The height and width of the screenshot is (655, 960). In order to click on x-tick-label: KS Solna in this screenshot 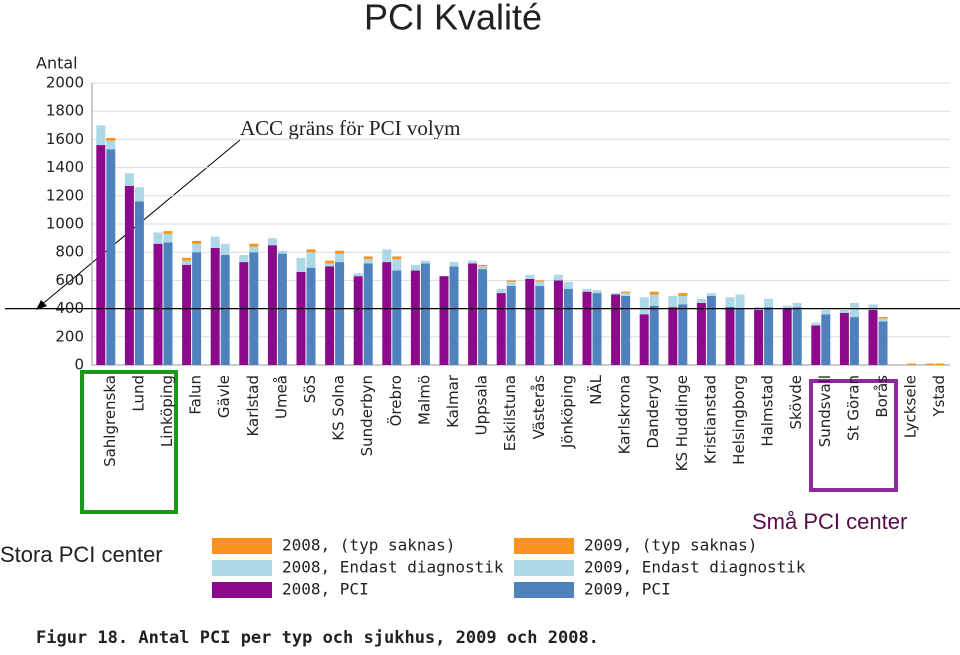, I will do `click(339, 408)`.